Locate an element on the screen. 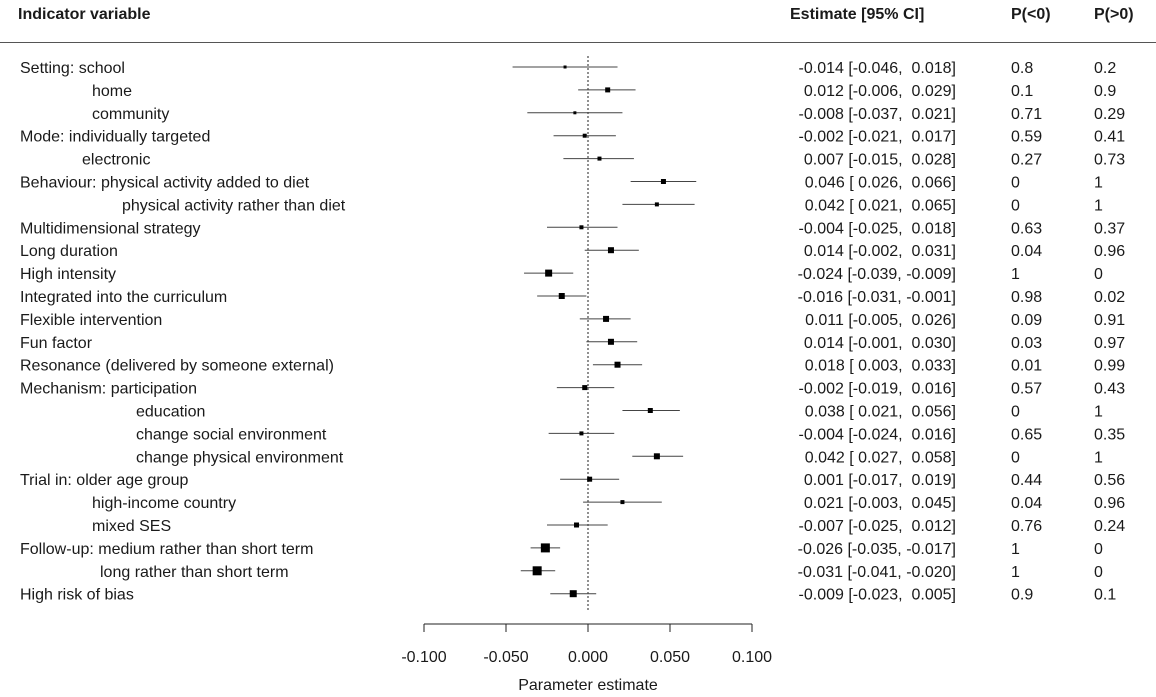  estimate-ci-text: -0.016 [-0.031, -0.001] is located at coordinates (877, 297).